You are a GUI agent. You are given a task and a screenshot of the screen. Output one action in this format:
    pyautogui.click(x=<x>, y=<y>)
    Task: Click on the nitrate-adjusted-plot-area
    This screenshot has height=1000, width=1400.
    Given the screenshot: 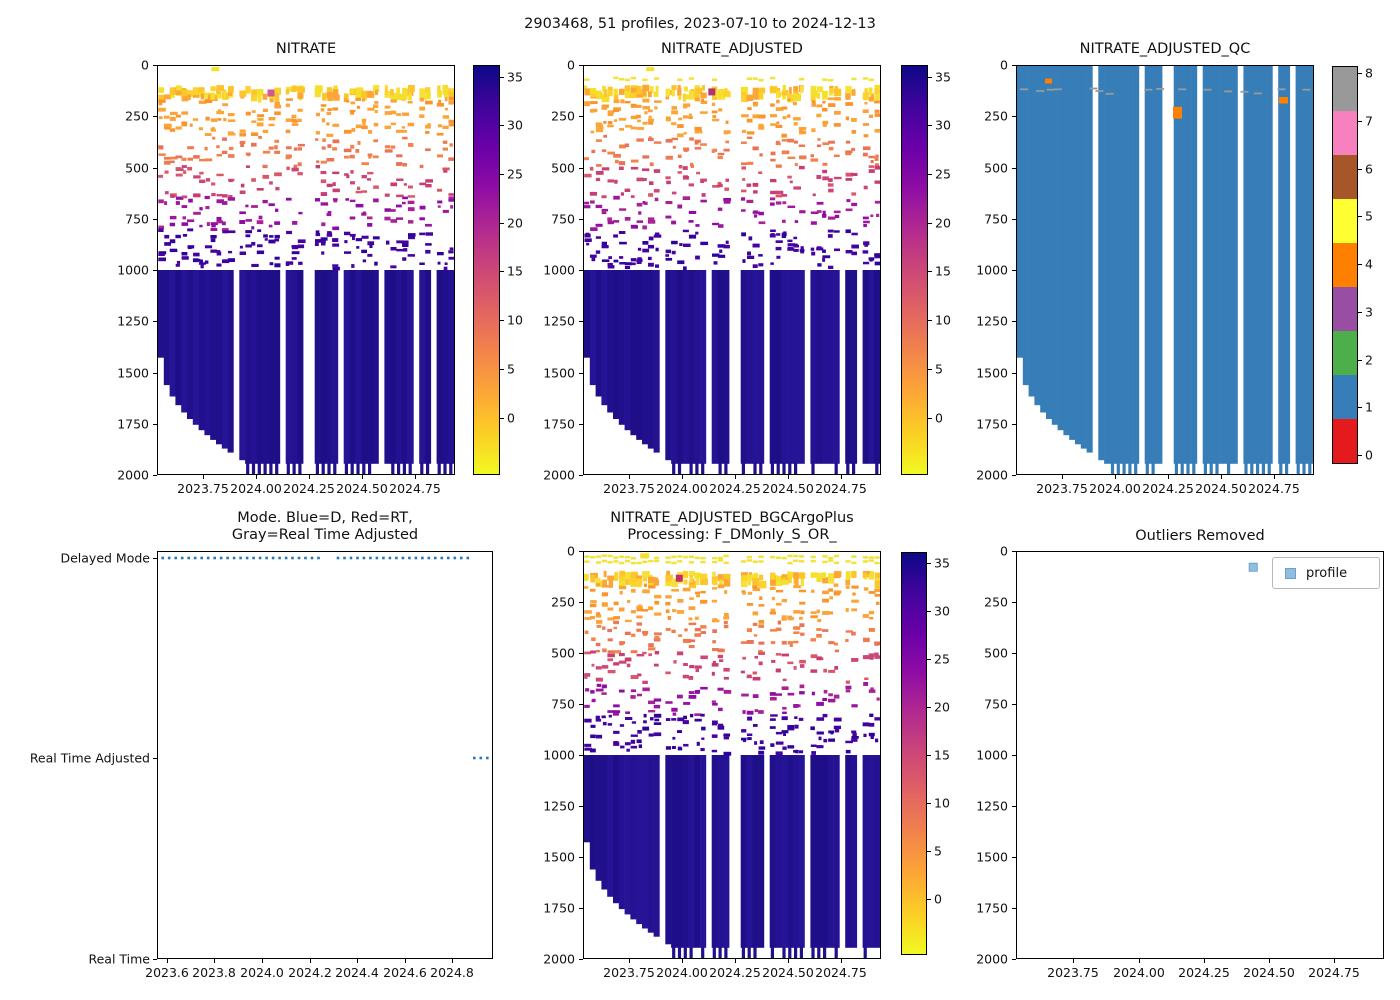 What is the action you would take?
    pyautogui.click(x=732, y=270)
    